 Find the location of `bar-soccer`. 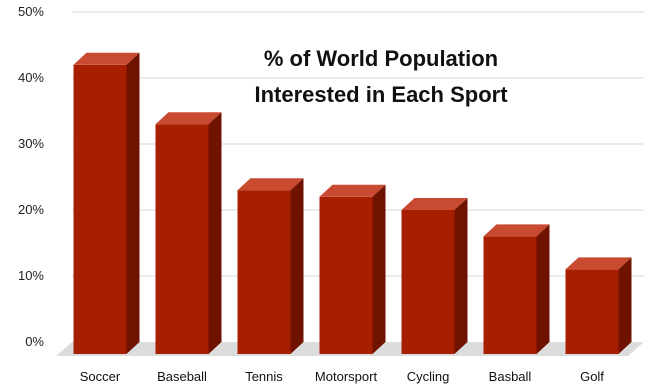

bar-soccer is located at coordinates (106, 203).